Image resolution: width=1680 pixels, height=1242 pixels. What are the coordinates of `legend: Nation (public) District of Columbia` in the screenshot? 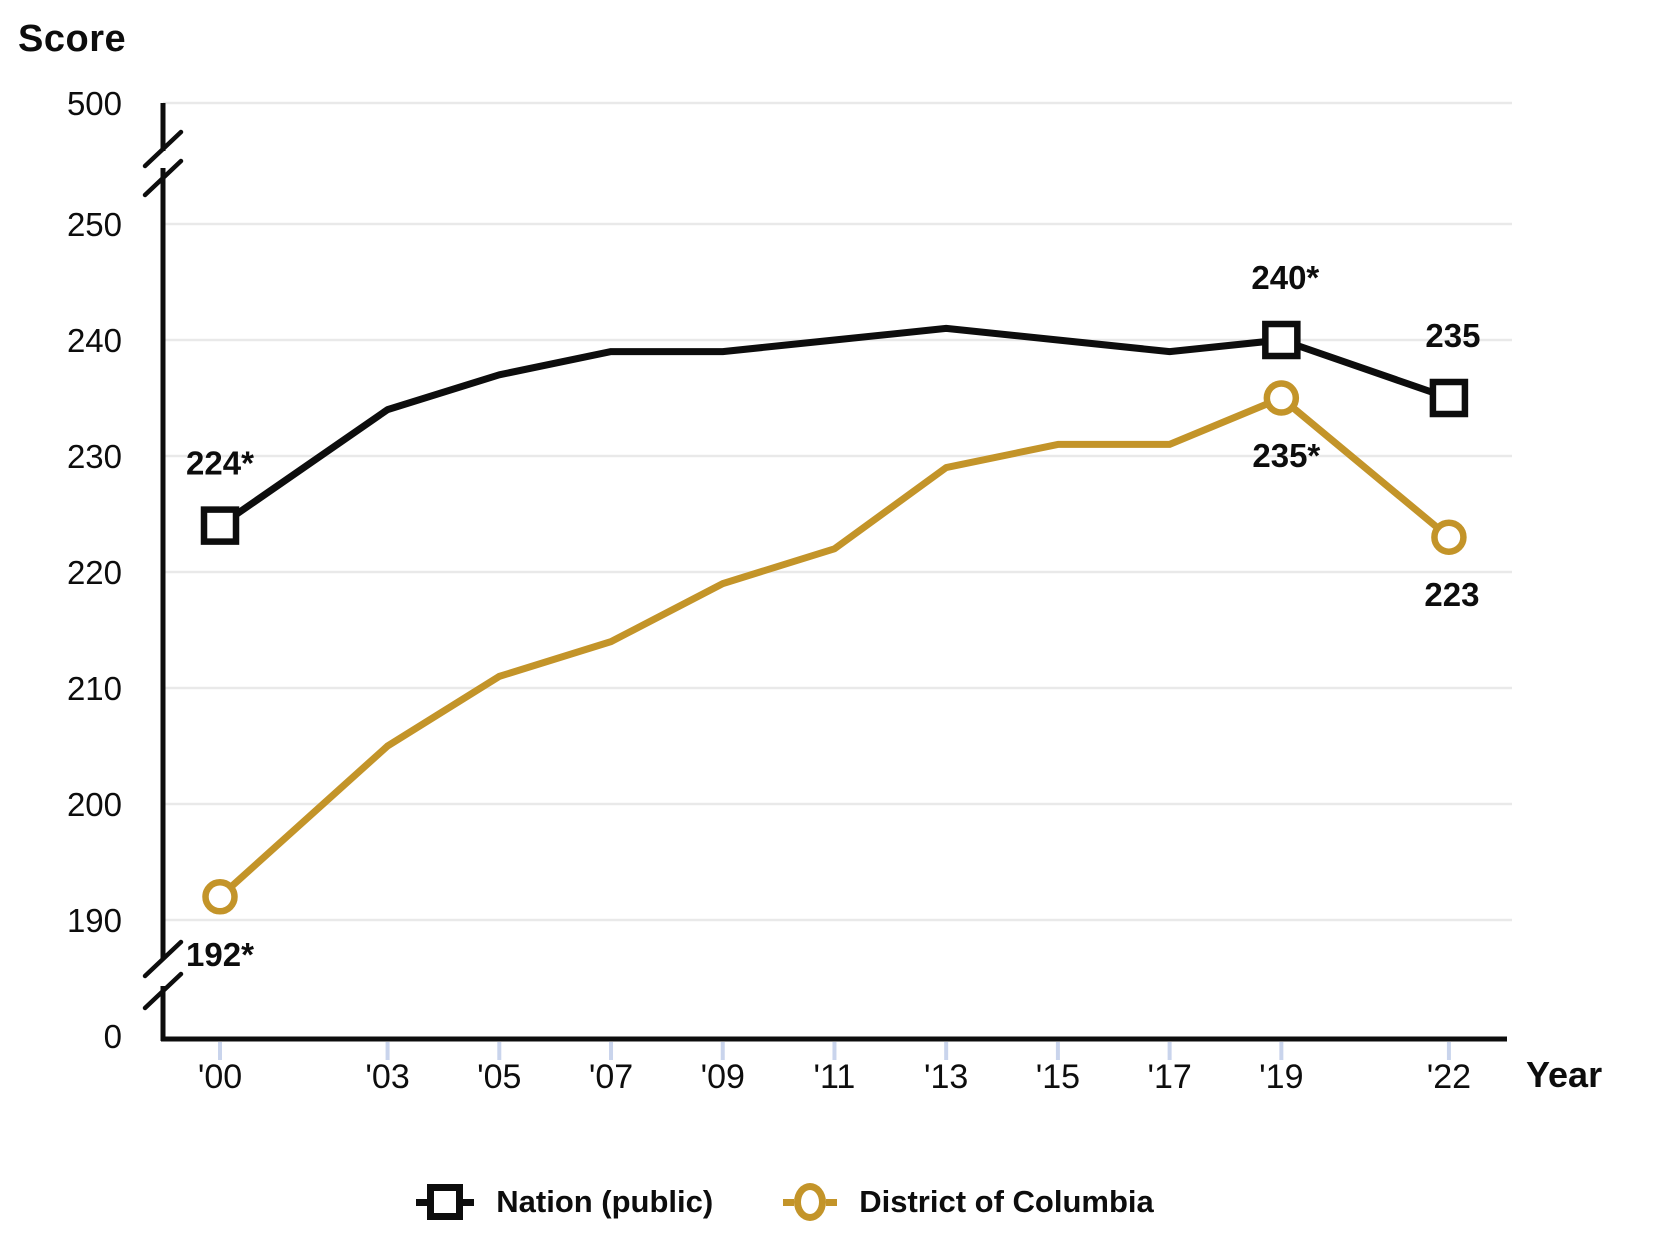 It's located at (812, 1202).